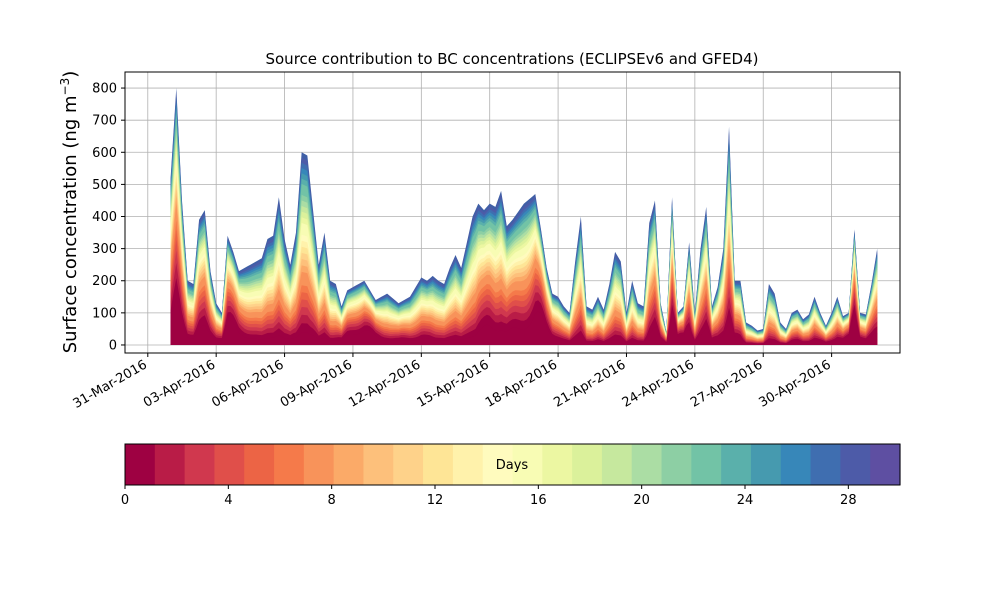 The image size is (1000, 600). I want to click on y-tick-label: 100, so click(104, 313).